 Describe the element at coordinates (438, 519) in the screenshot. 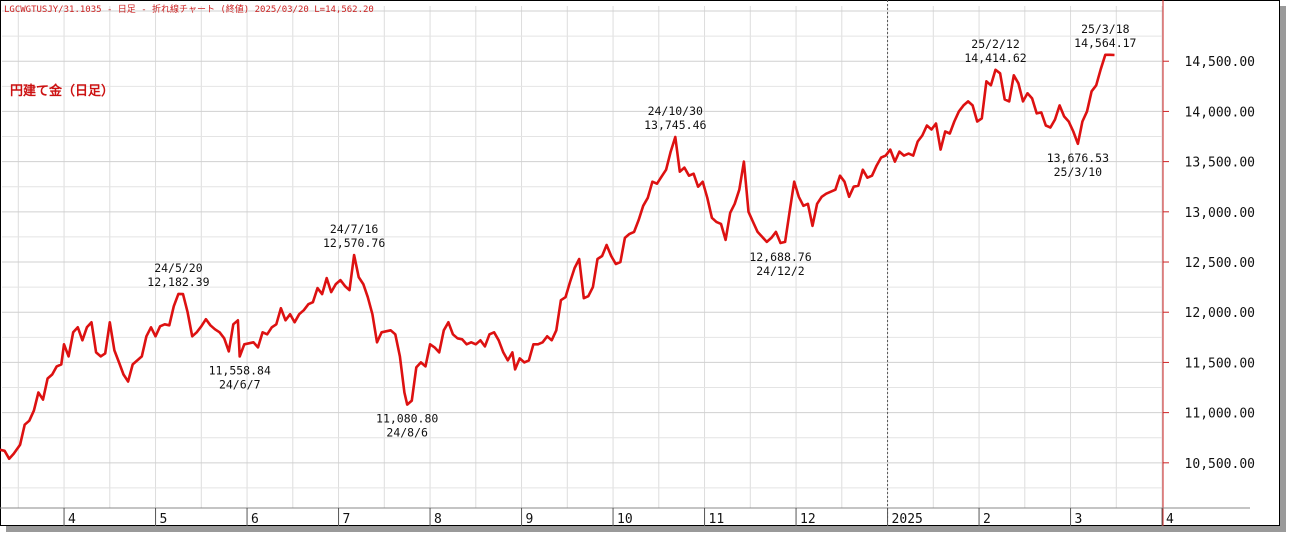

I see `x-month-label: 8` at that location.